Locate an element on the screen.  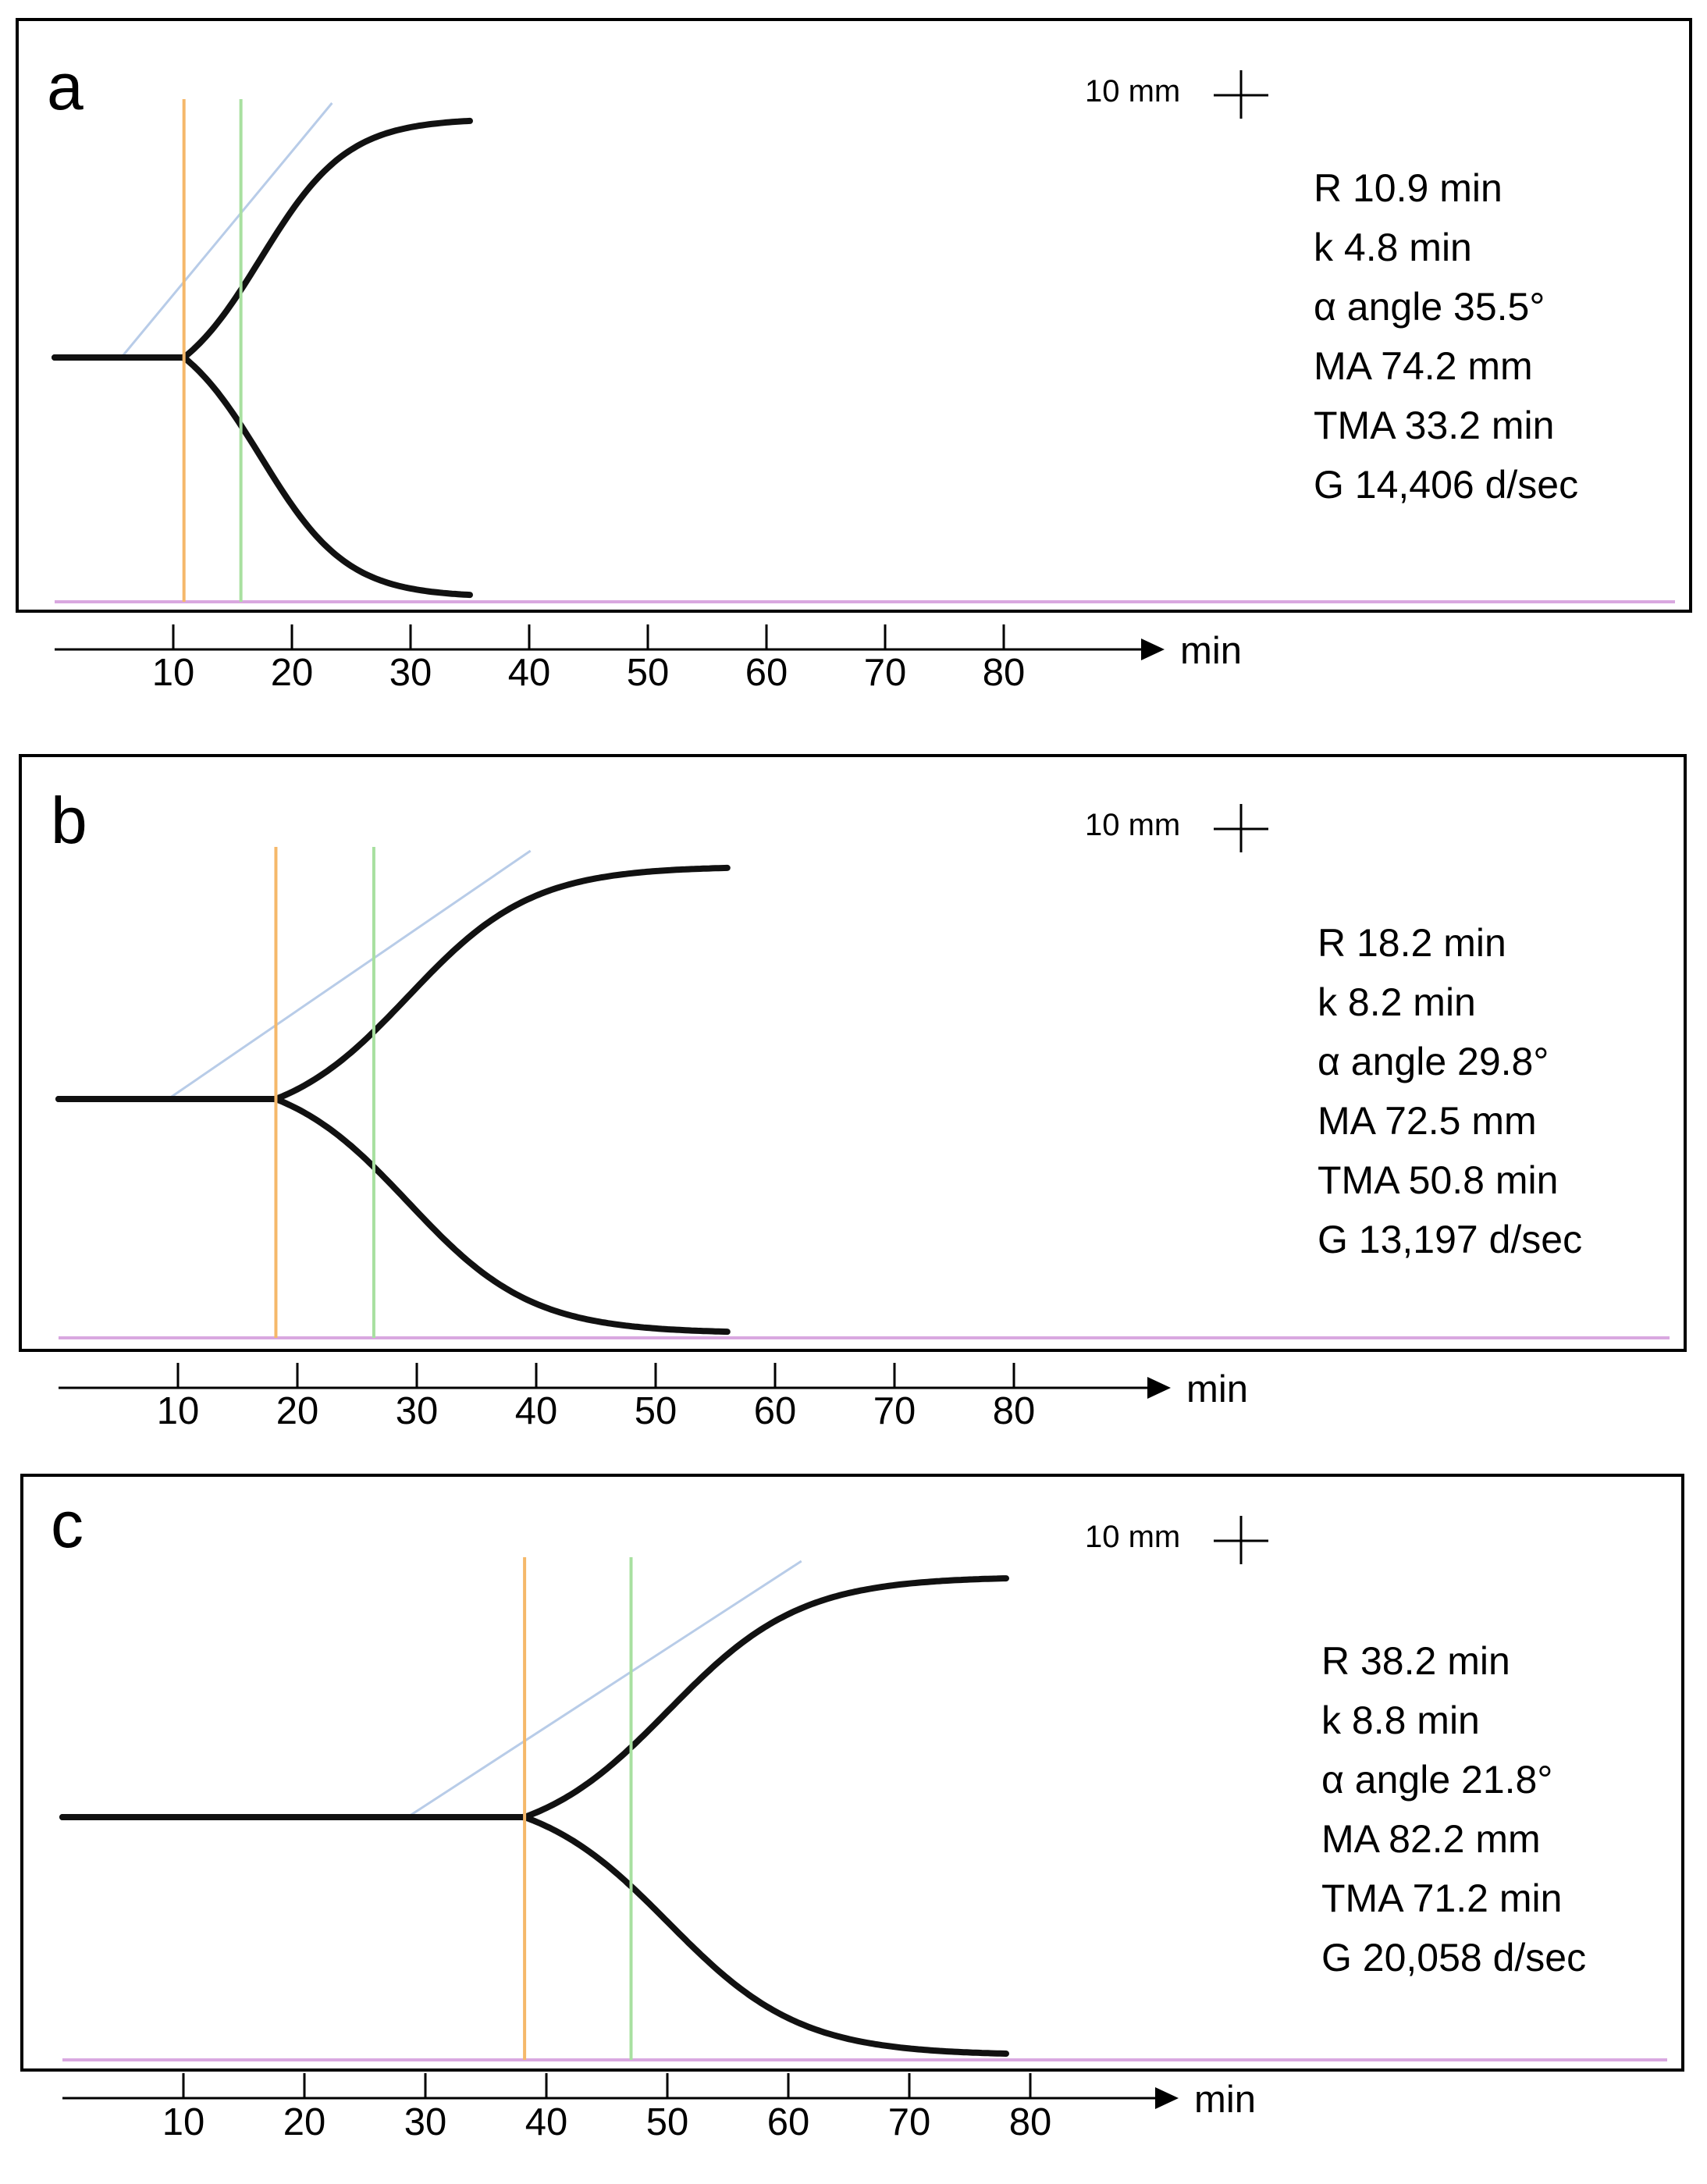
stat-line: α angle 21.8° is located at coordinates (1436, 1780).